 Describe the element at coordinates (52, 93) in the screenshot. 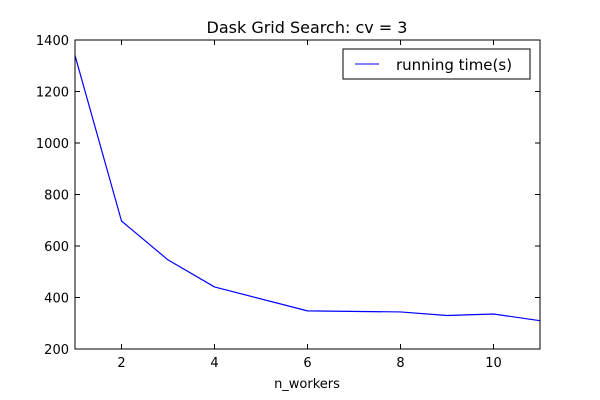

I see `y-tick-label: 1200` at that location.